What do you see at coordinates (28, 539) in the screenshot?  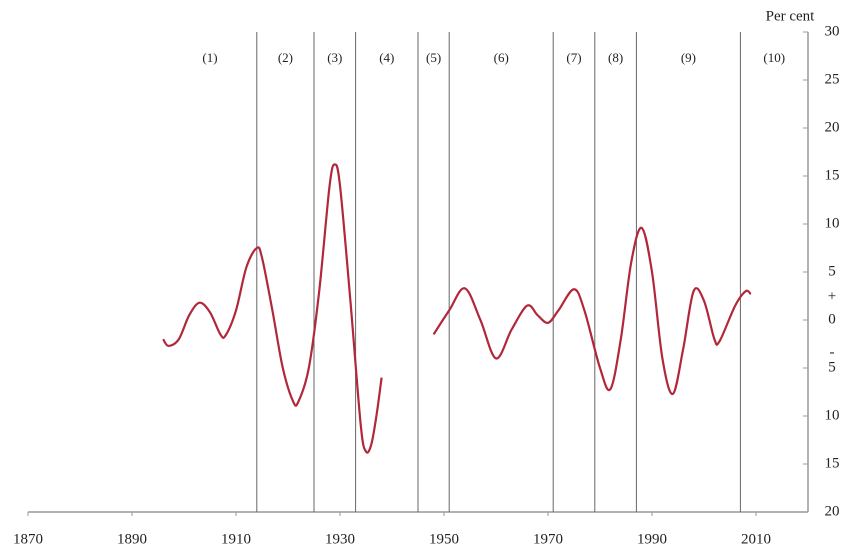 I see `x-tick-label: 1870` at bounding box center [28, 539].